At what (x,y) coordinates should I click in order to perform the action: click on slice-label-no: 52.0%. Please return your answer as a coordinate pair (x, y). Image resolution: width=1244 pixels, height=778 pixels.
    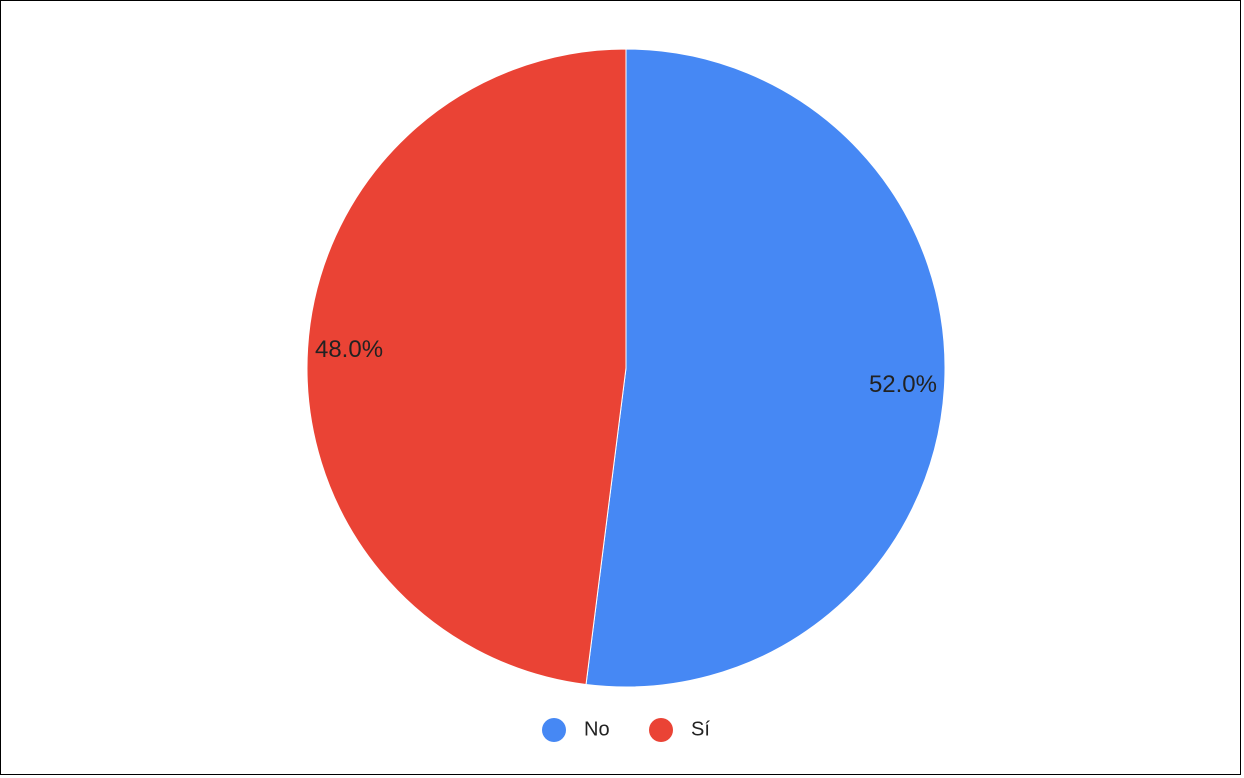
    Looking at the image, I should click on (903, 384).